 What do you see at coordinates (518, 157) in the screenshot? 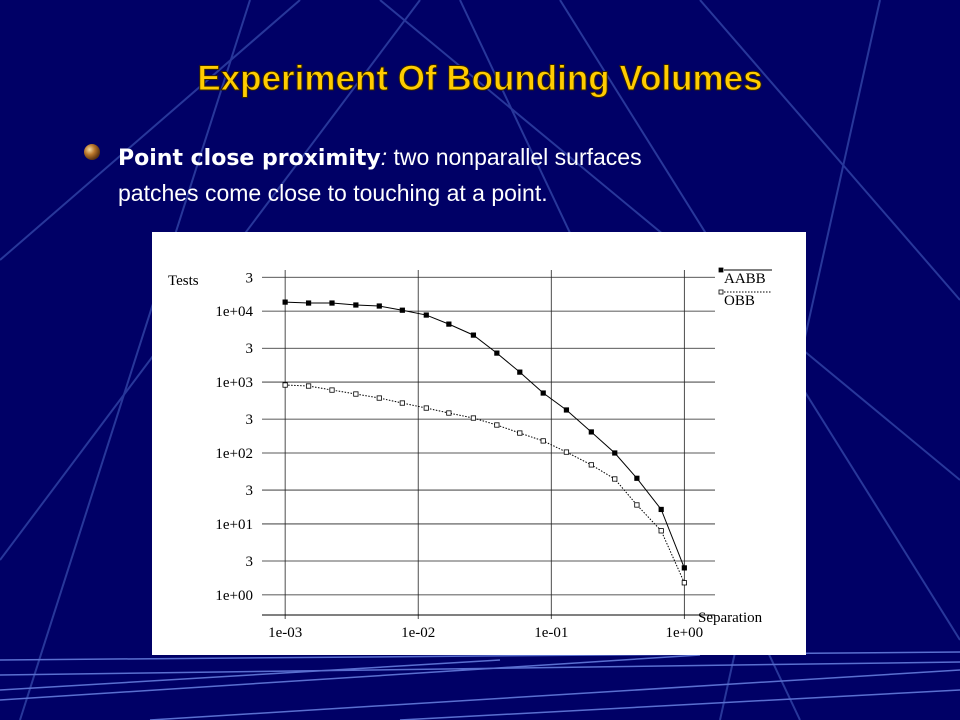
I see `bullet-text: two nonparallel surfaces` at bounding box center [518, 157].